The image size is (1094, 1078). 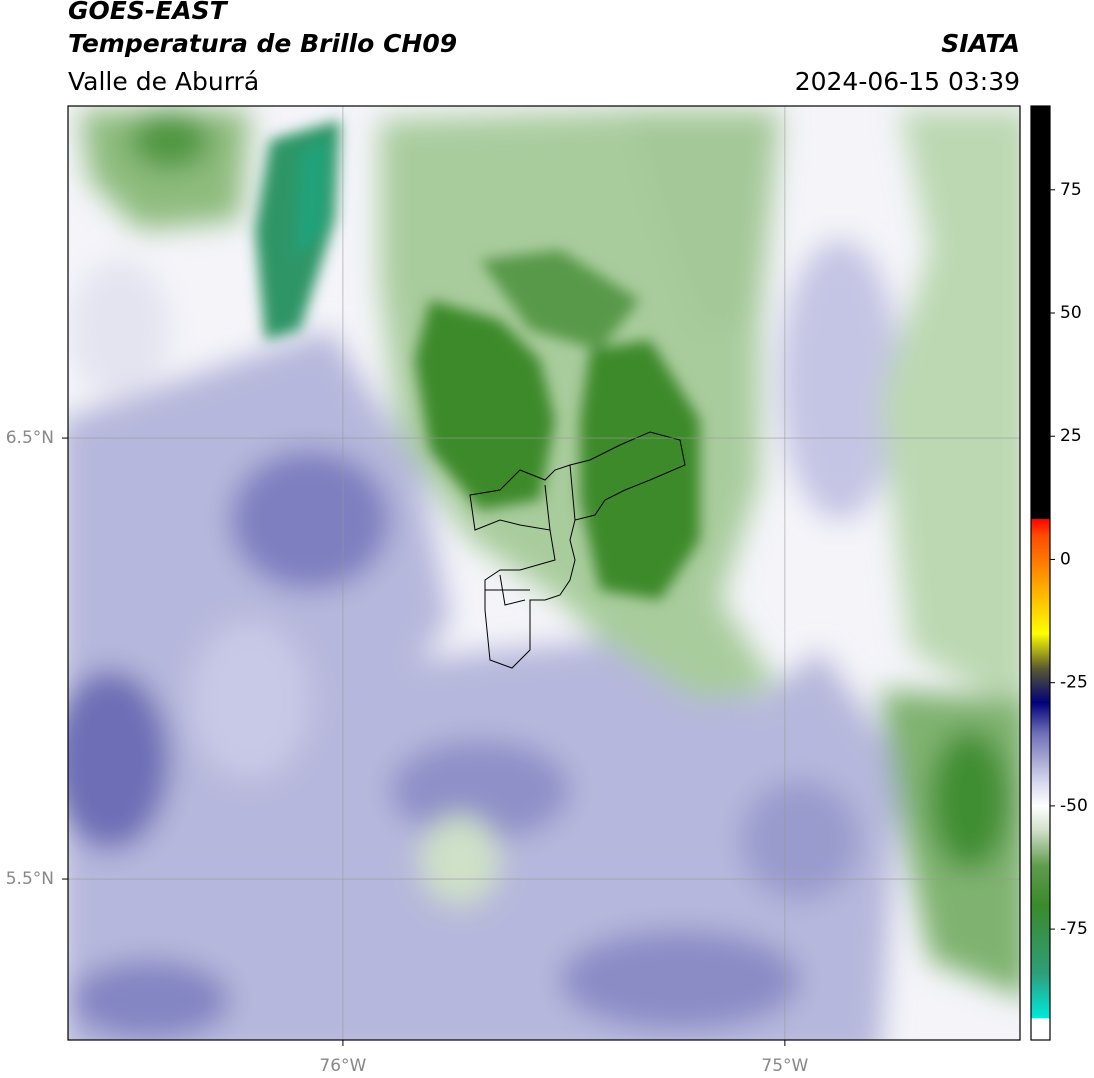 What do you see at coordinates (1074, 929) in the screenshot?
I see `colorbar-tick-label: -75` at bounding box center [1074, 929].